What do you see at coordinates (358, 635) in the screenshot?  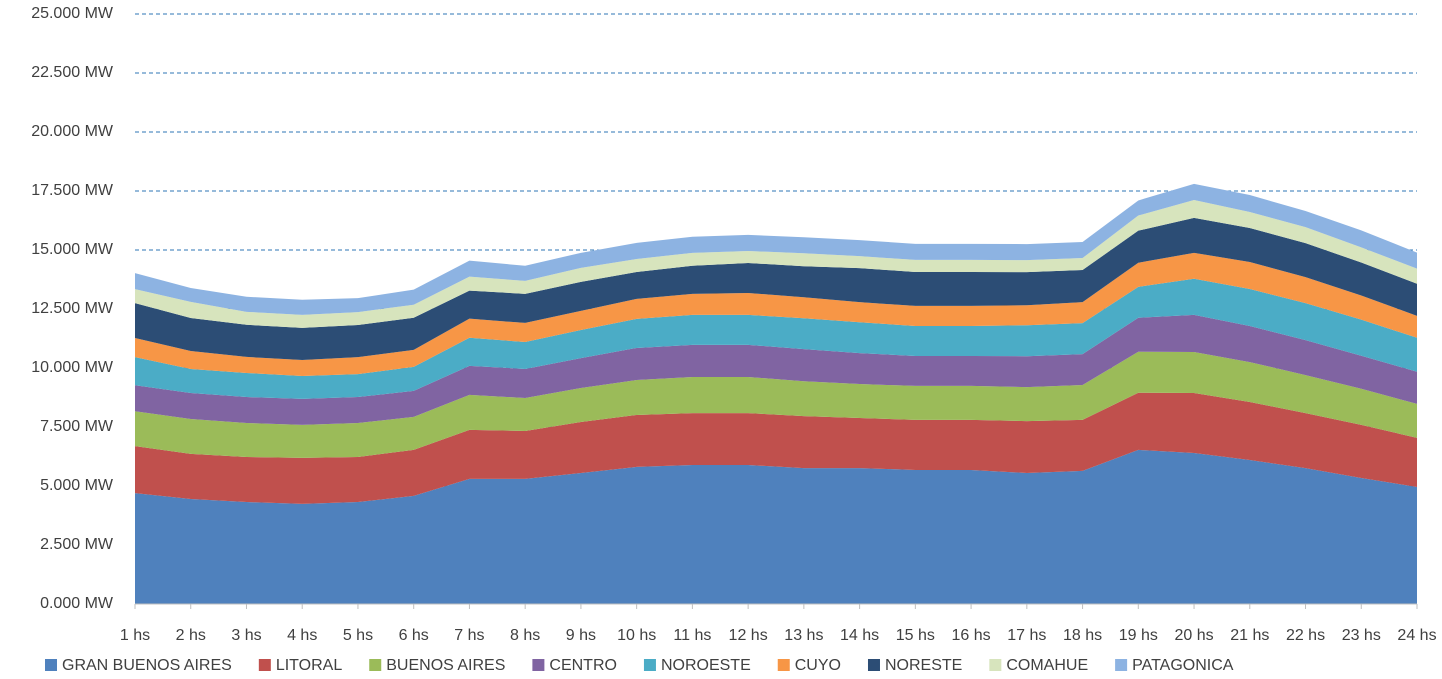 I see `x-tick-label: 5 hs` at bounding box center [358, 635].